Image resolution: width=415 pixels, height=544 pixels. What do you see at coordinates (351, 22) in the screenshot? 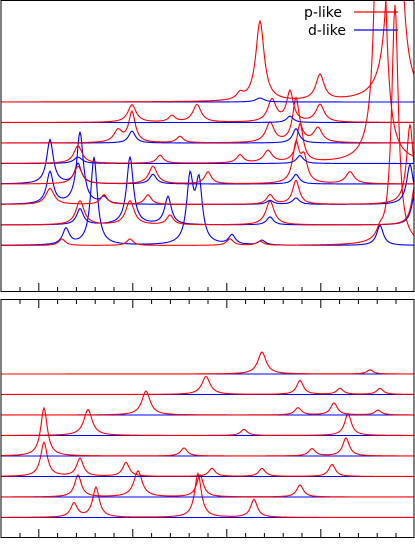
I see `legend: p-like d-like` at bounding box center [351, 22].